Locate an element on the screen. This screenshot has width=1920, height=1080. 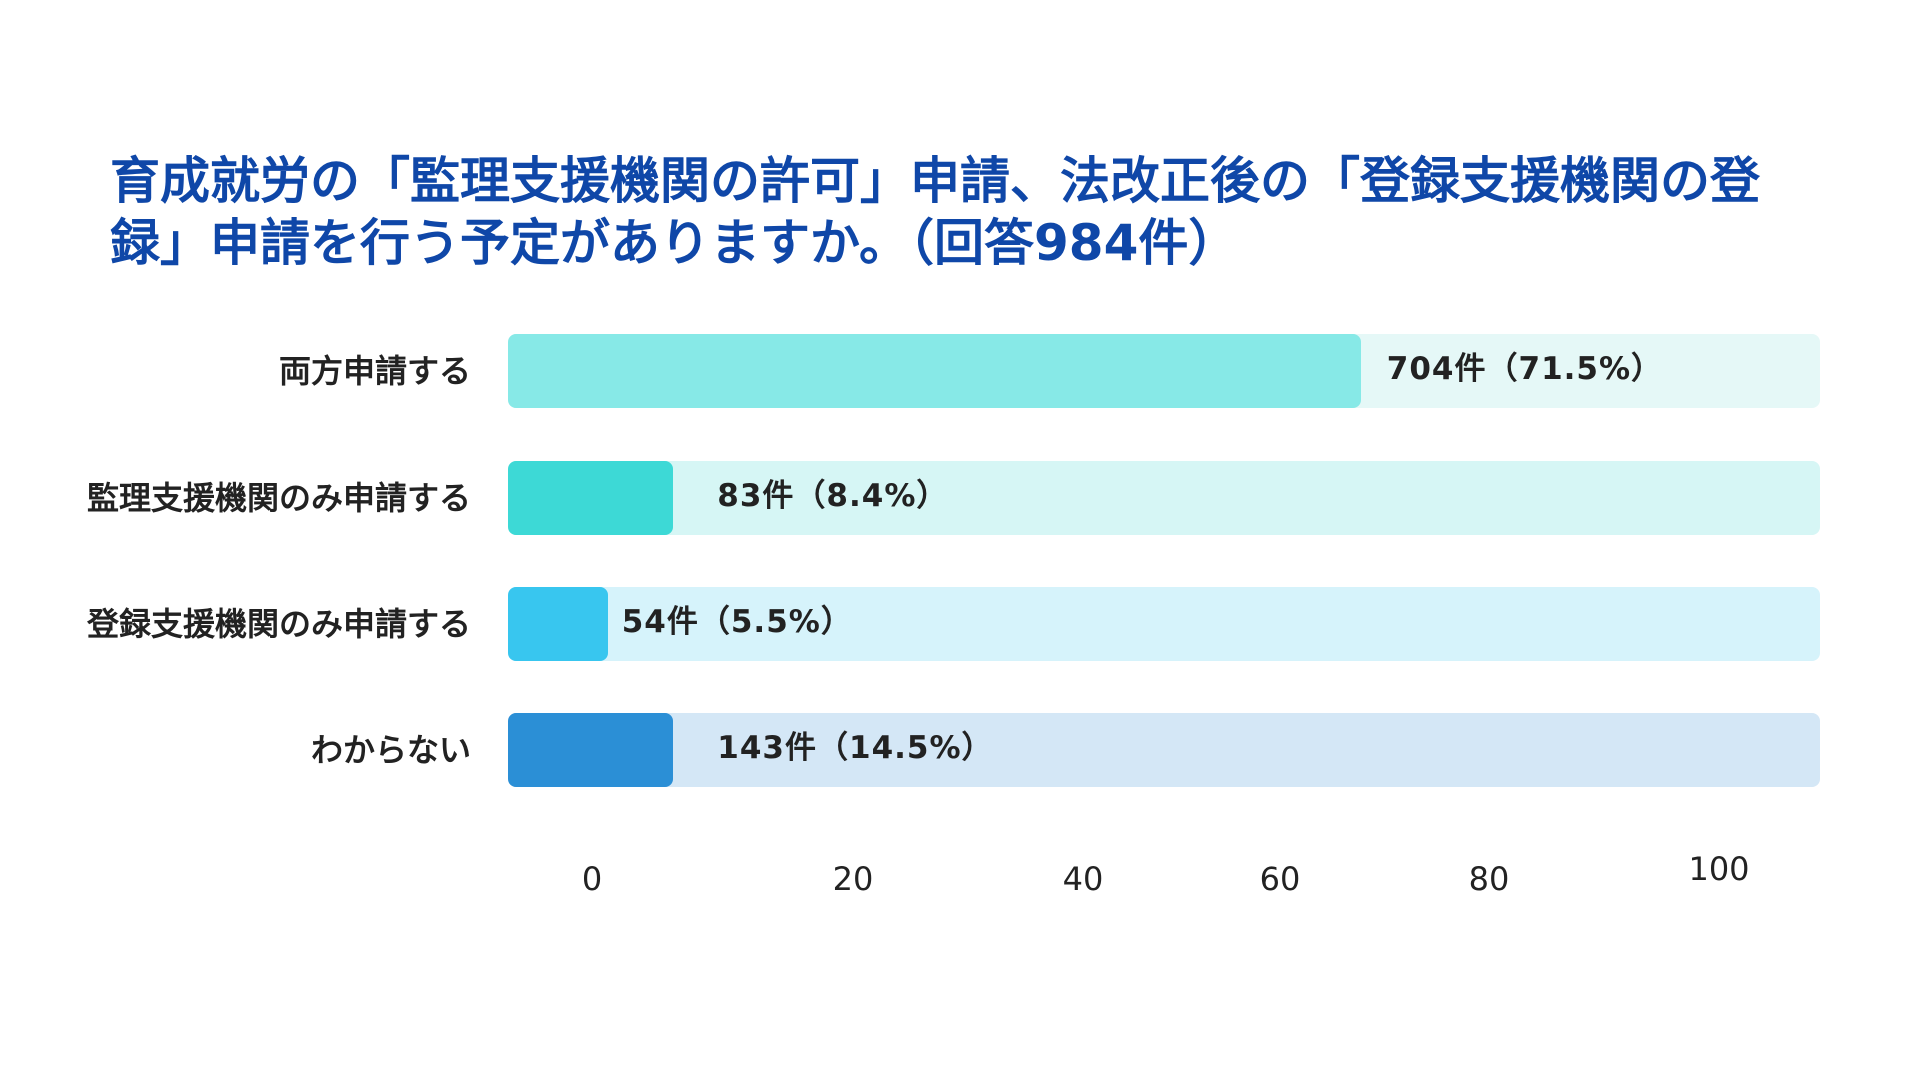
bar-row: わからない 143件（14.5%） is located at coordinates (960, 750).